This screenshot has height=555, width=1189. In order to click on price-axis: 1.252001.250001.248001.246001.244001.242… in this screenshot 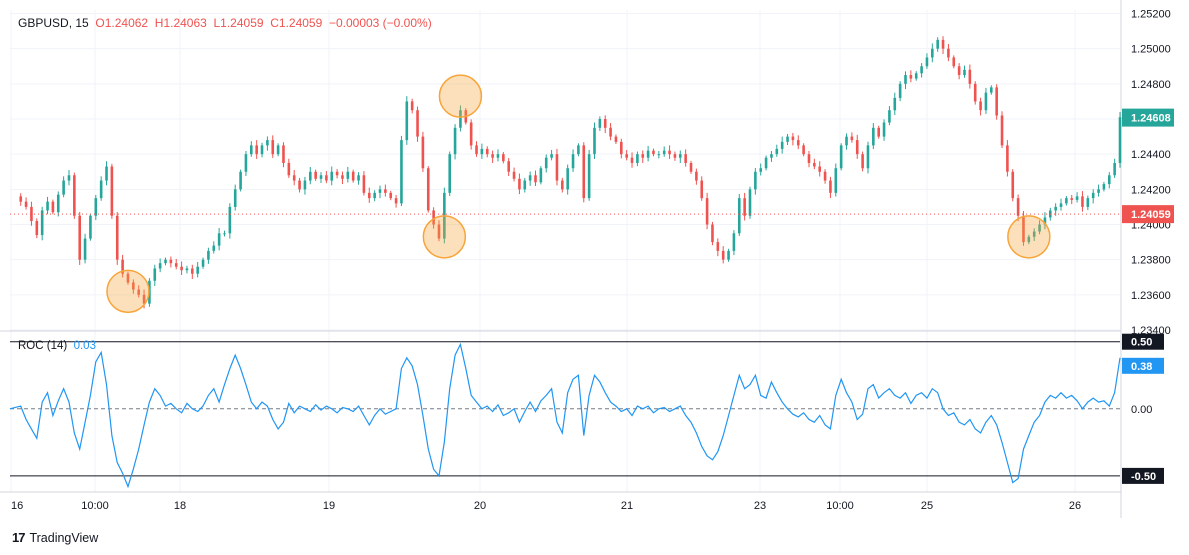, I will do `click(1148, 246)`.